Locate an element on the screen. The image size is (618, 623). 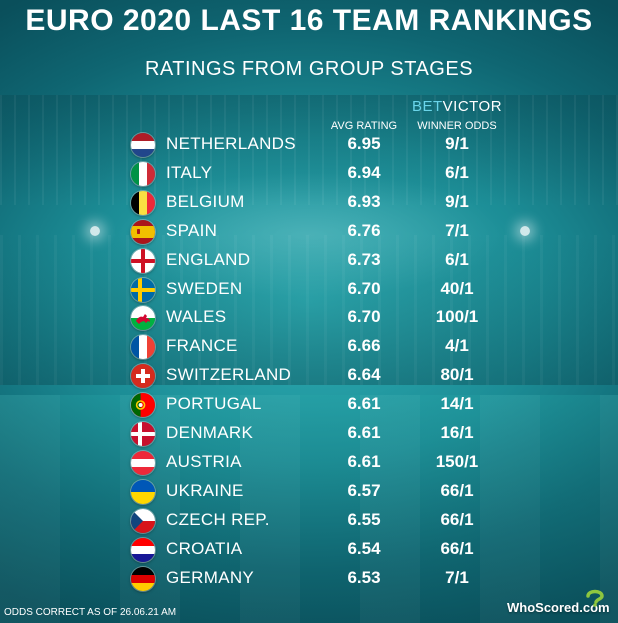
avg-rating-value: 6.64 is located at coordinates (364, 375).